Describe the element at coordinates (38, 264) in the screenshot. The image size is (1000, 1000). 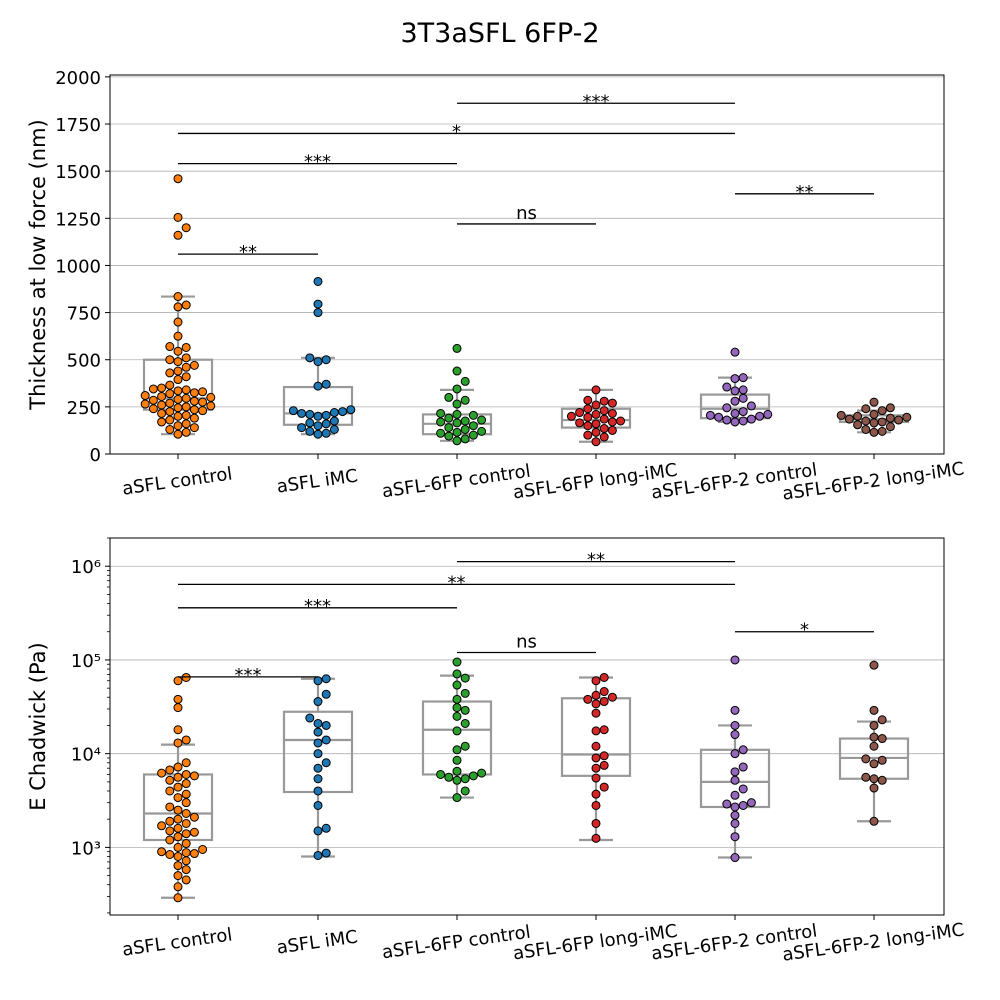
I see `y-axis-label: Thickness at low force (nm)` at that location.